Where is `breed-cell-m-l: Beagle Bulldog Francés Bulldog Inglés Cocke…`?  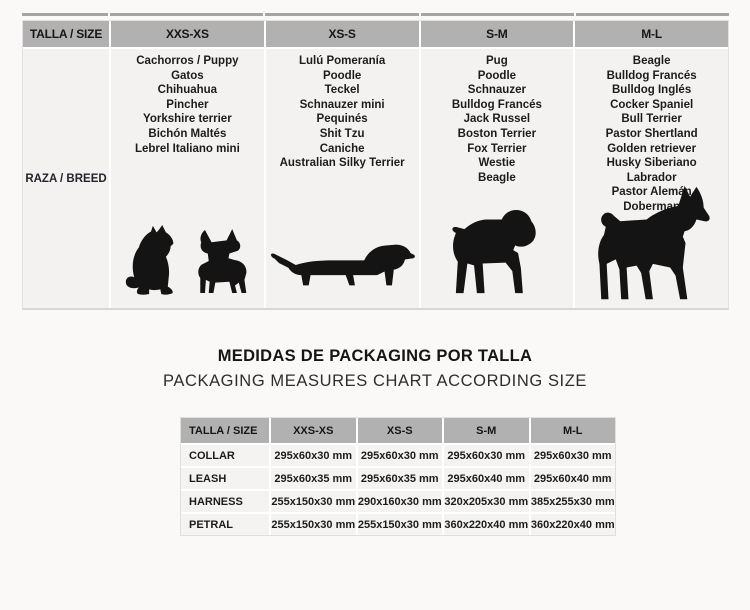
breed-cell-m-l: Beagle Bulldog Francés Bulldog Inglés Cocke… is located at coordinates (651, 178).